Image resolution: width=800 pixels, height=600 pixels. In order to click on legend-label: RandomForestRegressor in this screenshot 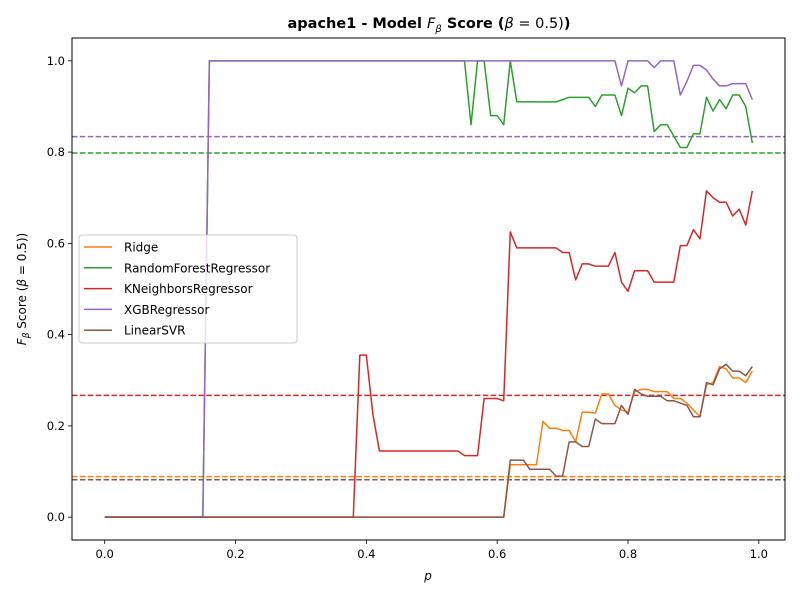, I will do `click(197, 268)`.